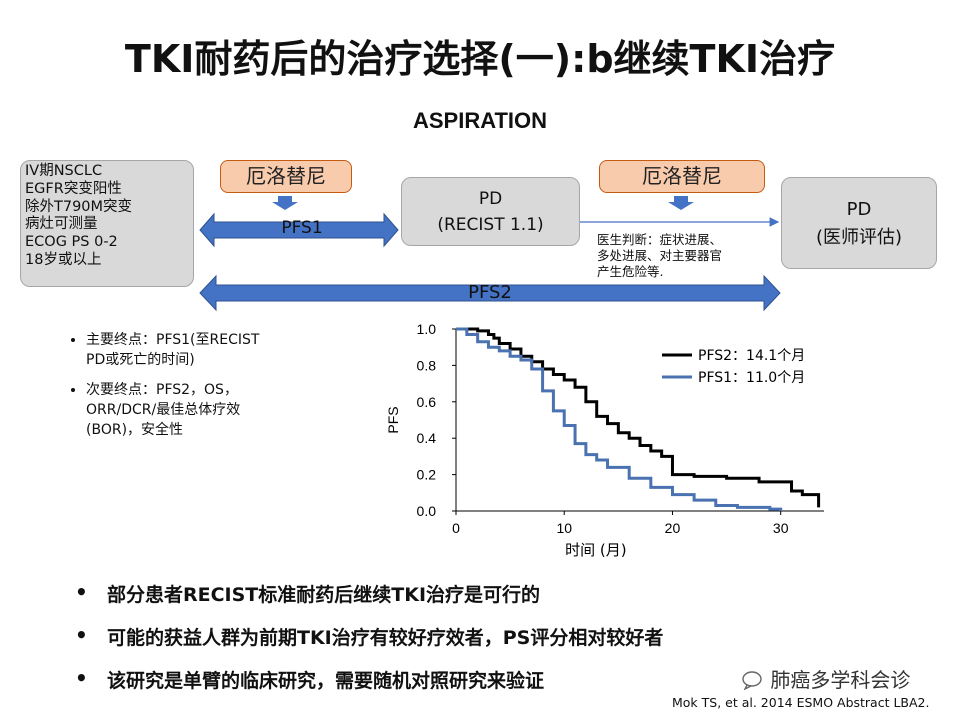  I want to click on note-line: 医生判断：症状进展、, so click(660, 239).